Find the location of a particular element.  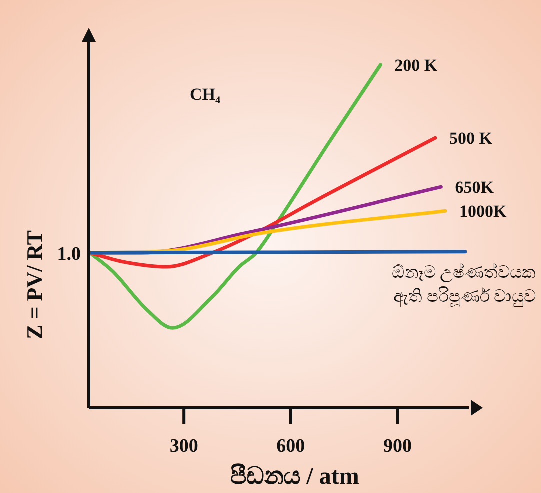

series-label: 650K is located at coordinates (475, 188).